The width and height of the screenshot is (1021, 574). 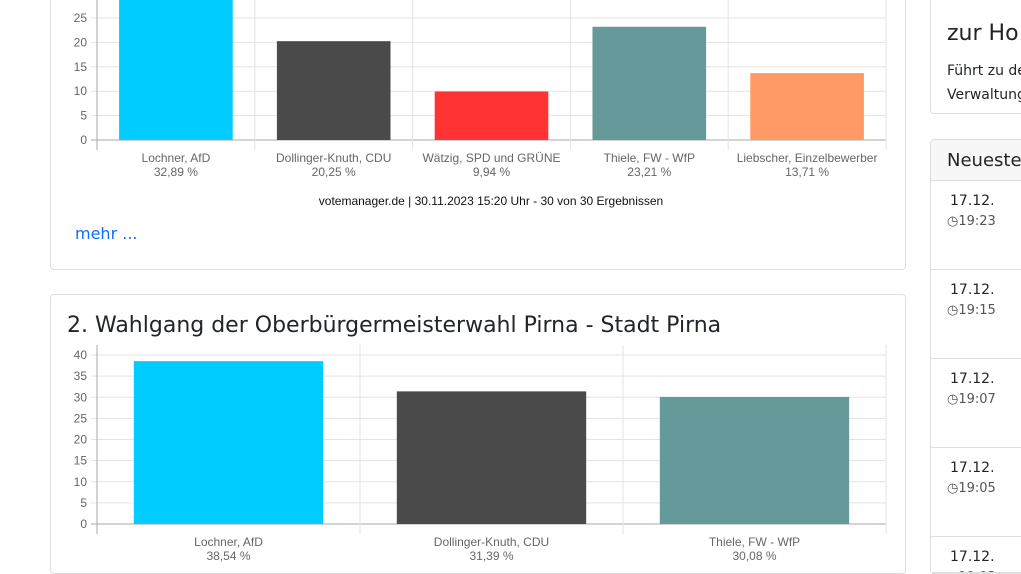 What do you see at coordinates (976, 571) in the screenshot?
I see `news-time-text: 19:03` at bounding box center [976, 571].